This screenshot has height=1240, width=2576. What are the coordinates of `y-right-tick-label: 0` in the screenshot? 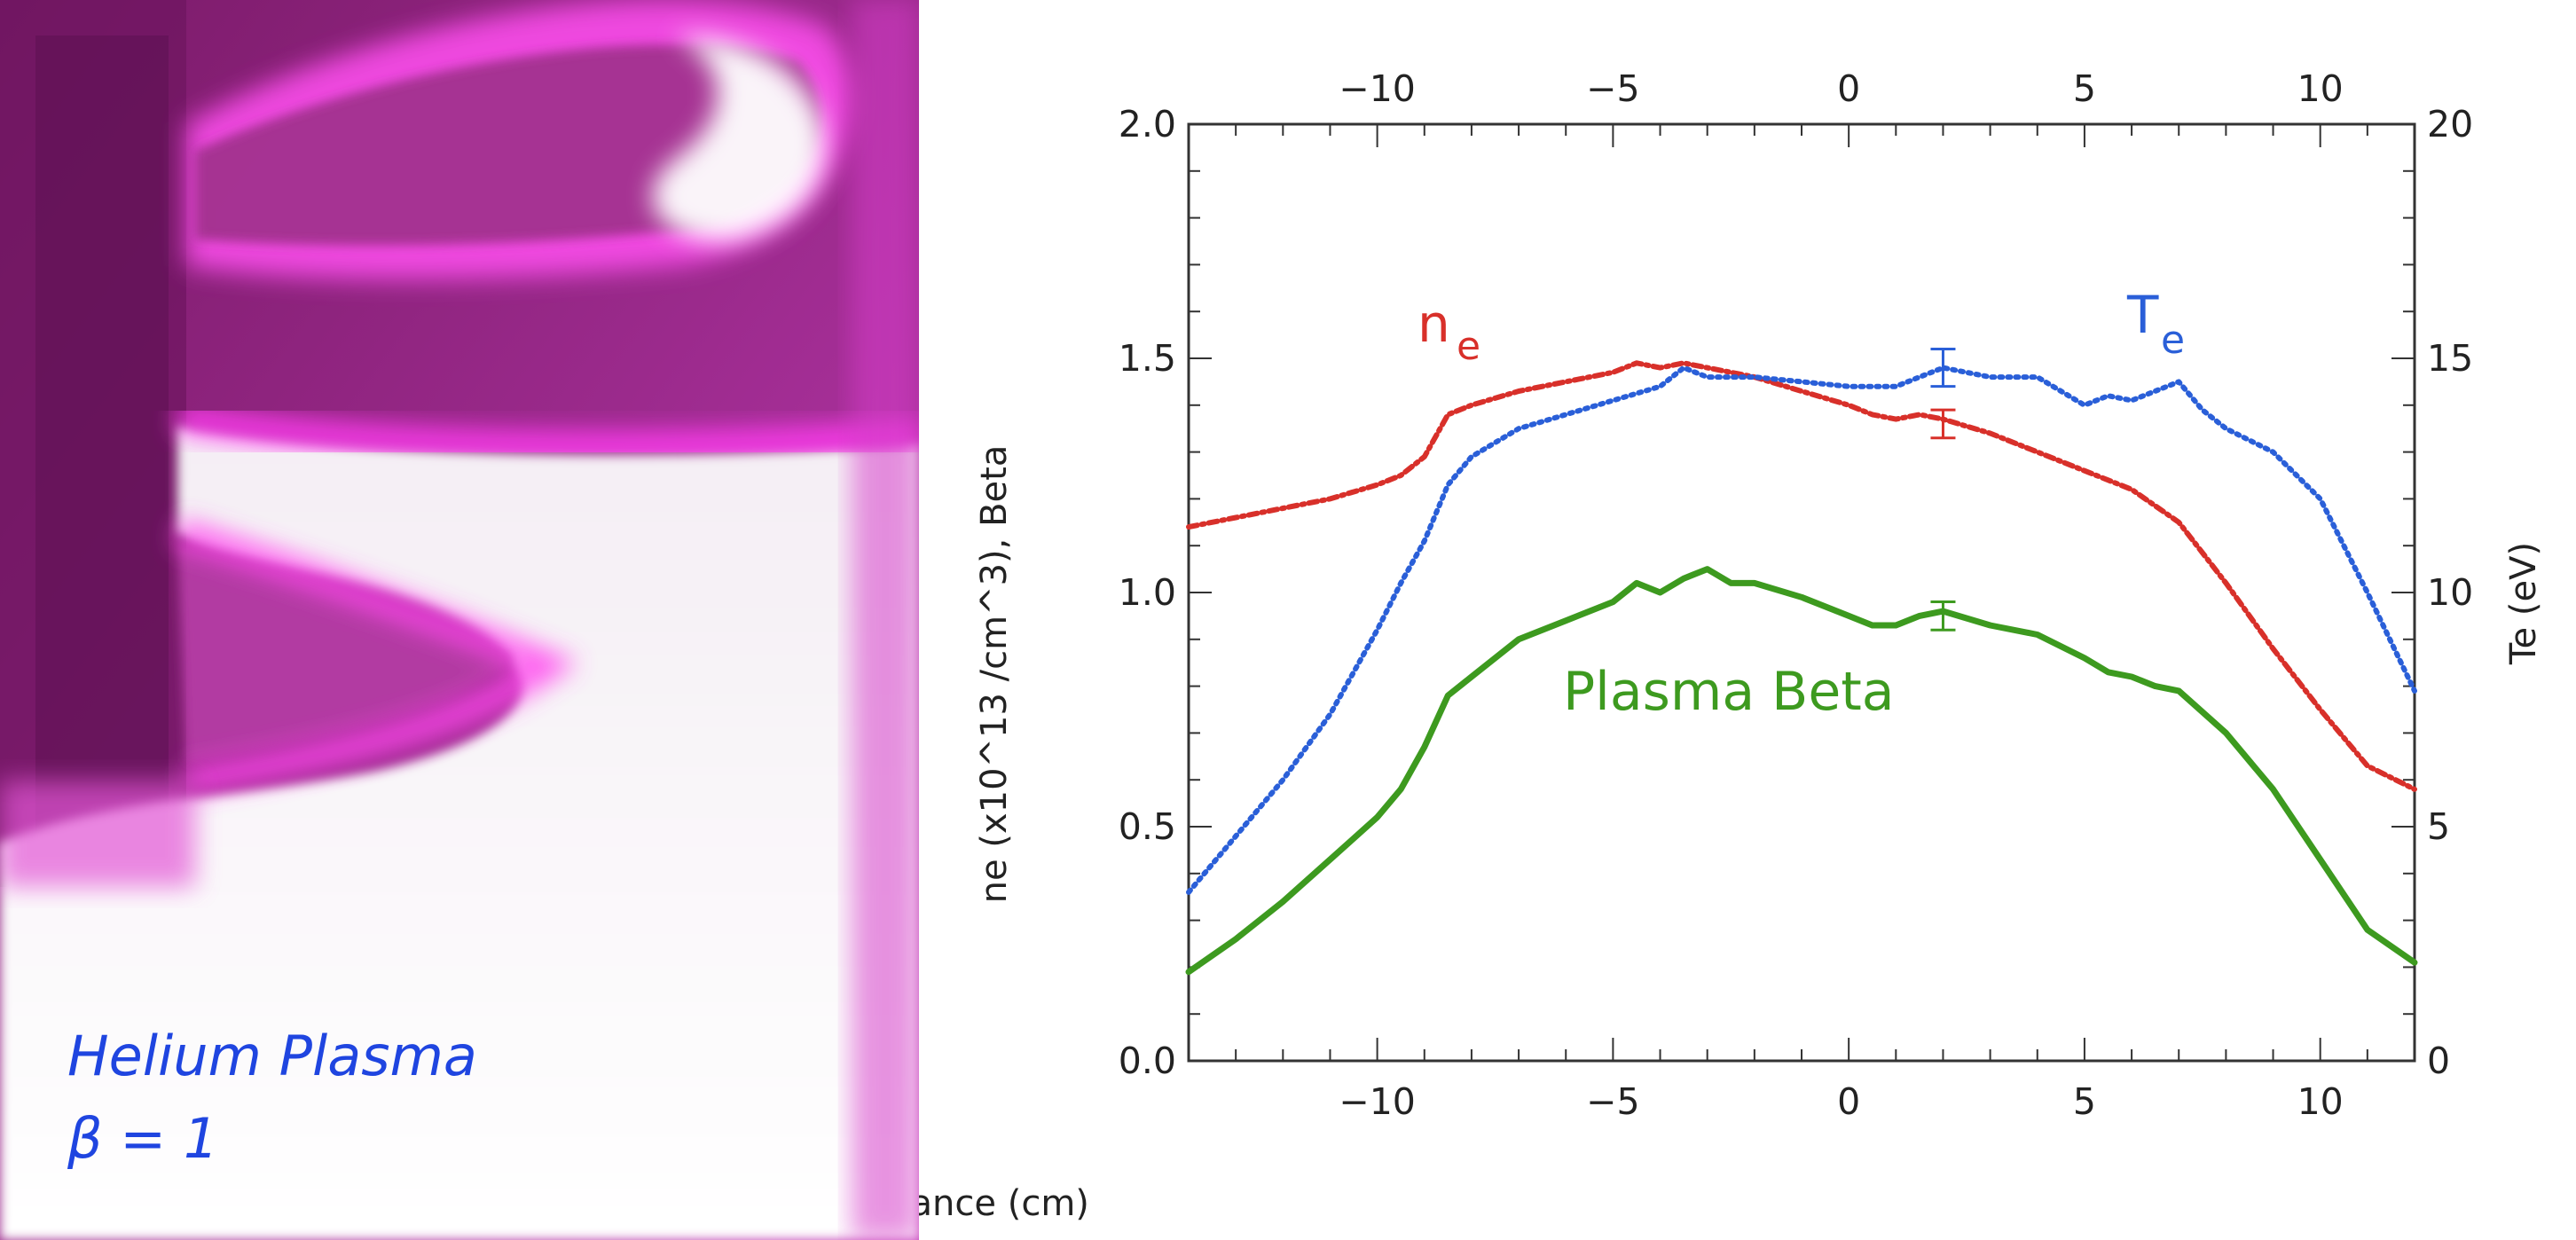 It's located at (2438, 1061).